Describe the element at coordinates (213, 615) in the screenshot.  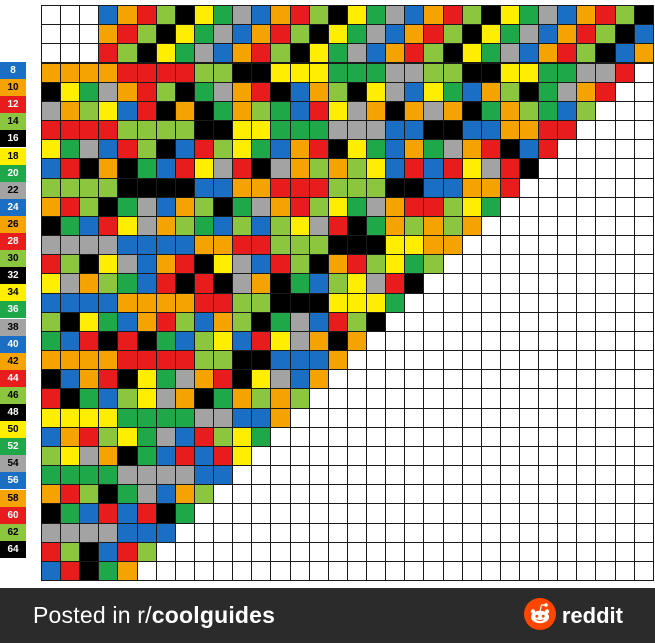
I see `subreddit-name: coolguides` at that location.